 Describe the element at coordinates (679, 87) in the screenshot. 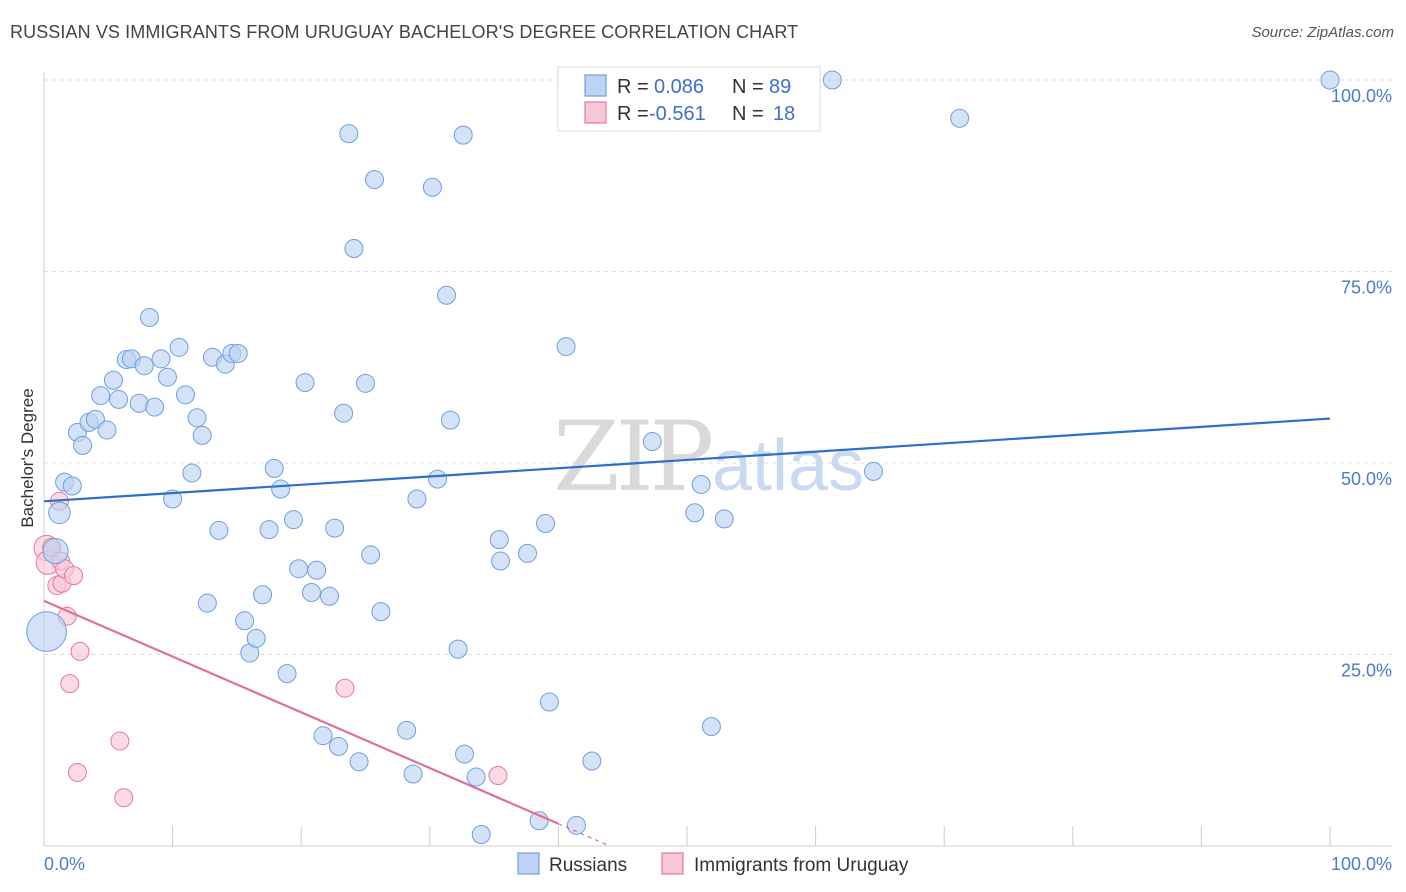

I see `legend-r-value-russians: 0.086` at that location.